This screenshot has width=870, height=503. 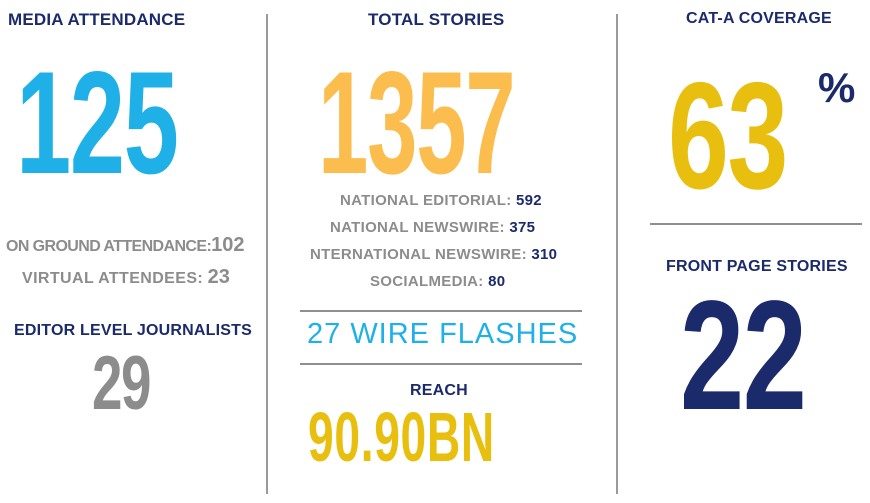 I want to click on stories-breakdown-row: NTERNATIONAL NEWSWIRE: 310, so click(x=433, y=254).